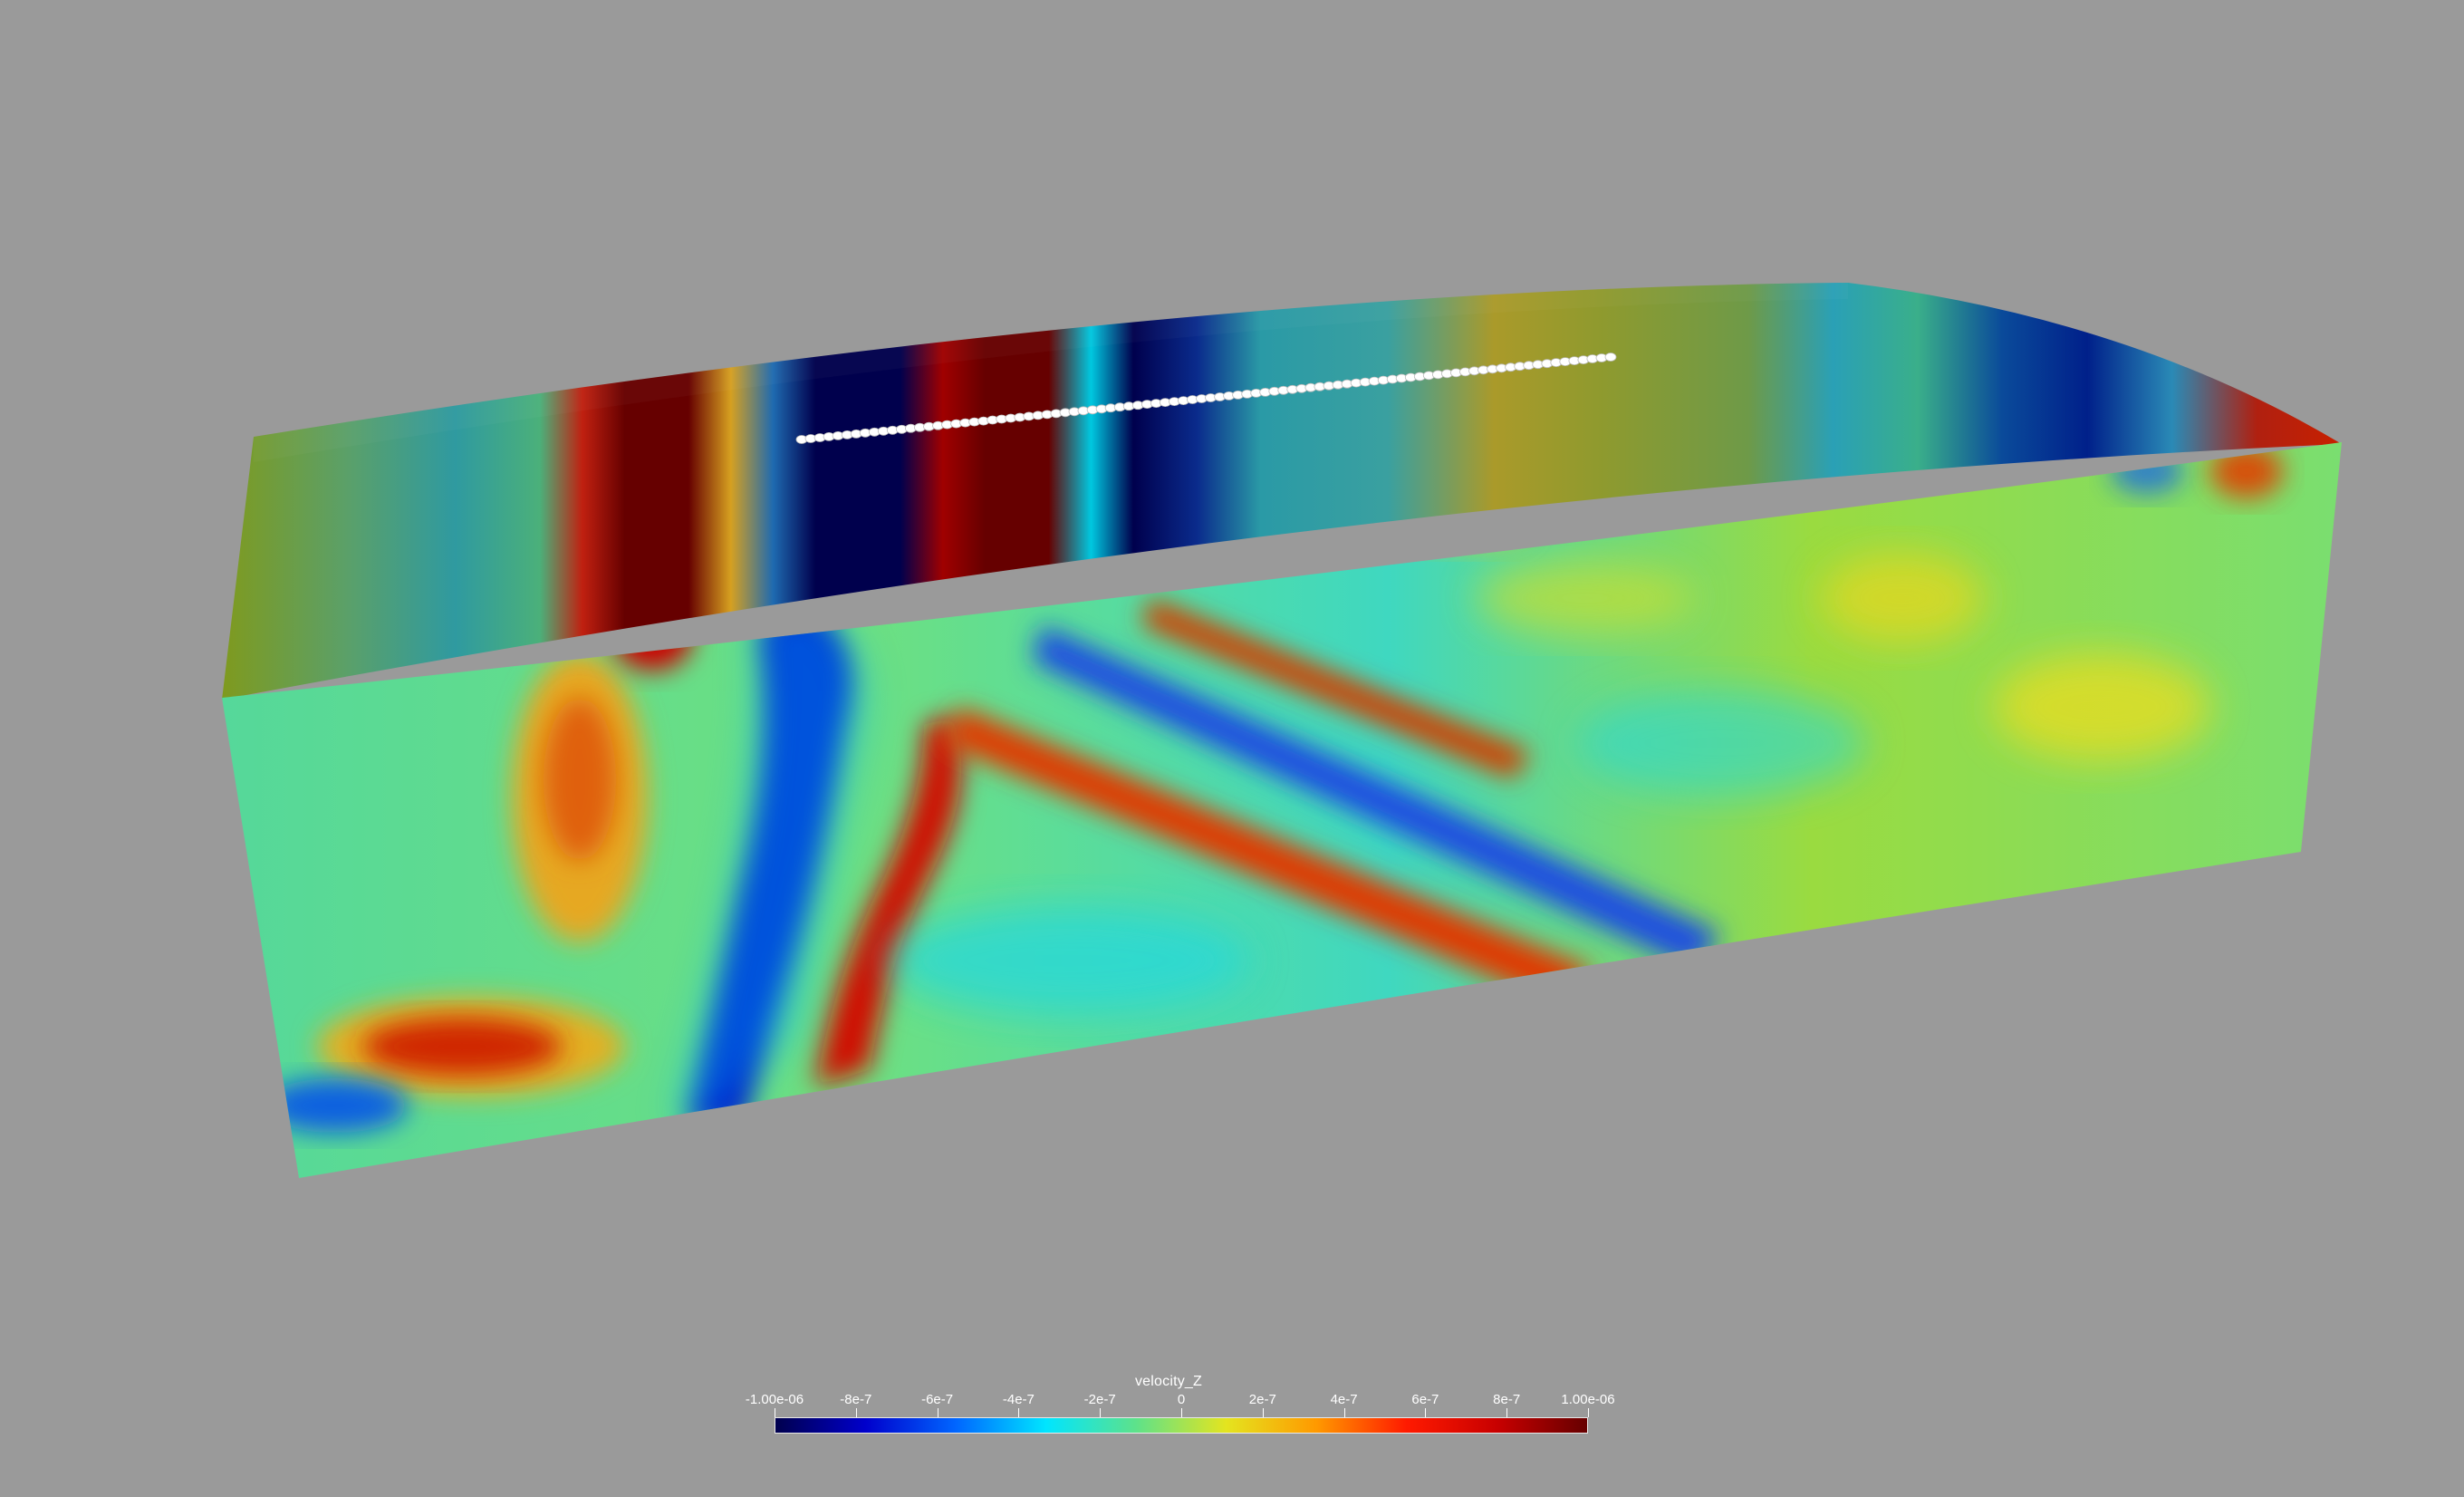 The image size is (2464, 1497). What do you see at coordinates (1507, 1400) in the screenshot?
I see `color-bar-tick-label: 8e-7` at bounding box center [1507, 1400].